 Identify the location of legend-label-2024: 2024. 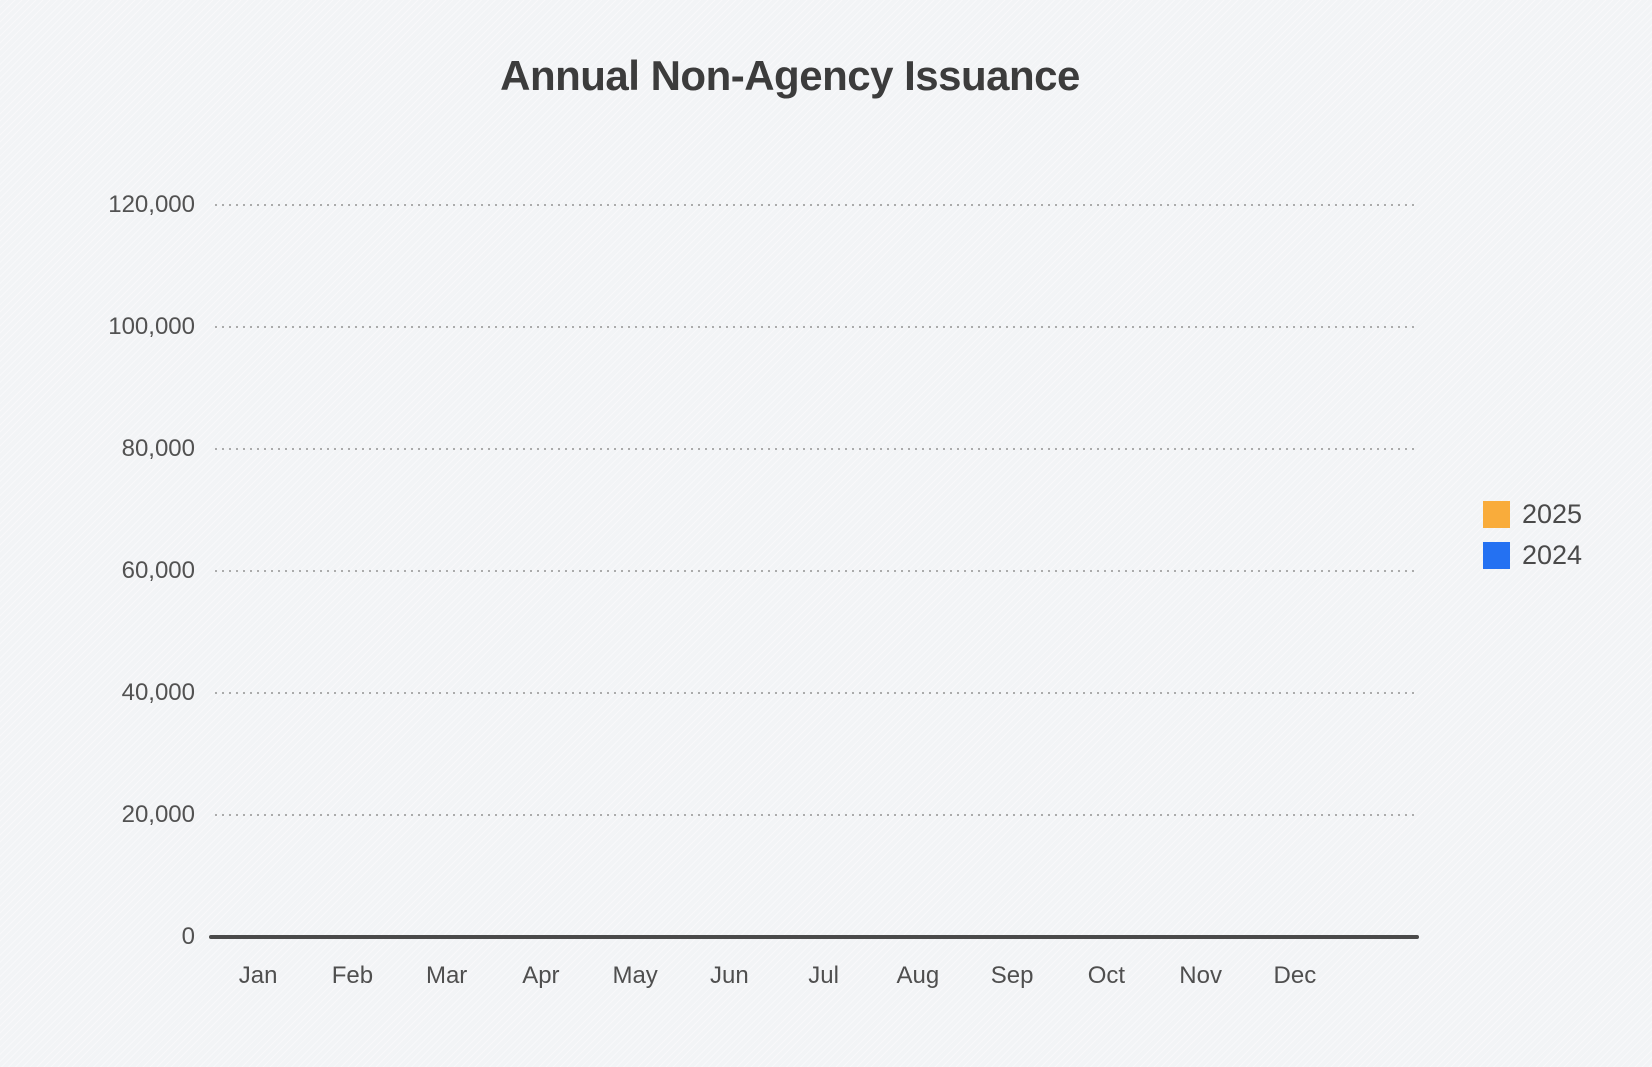
(1552, 555).